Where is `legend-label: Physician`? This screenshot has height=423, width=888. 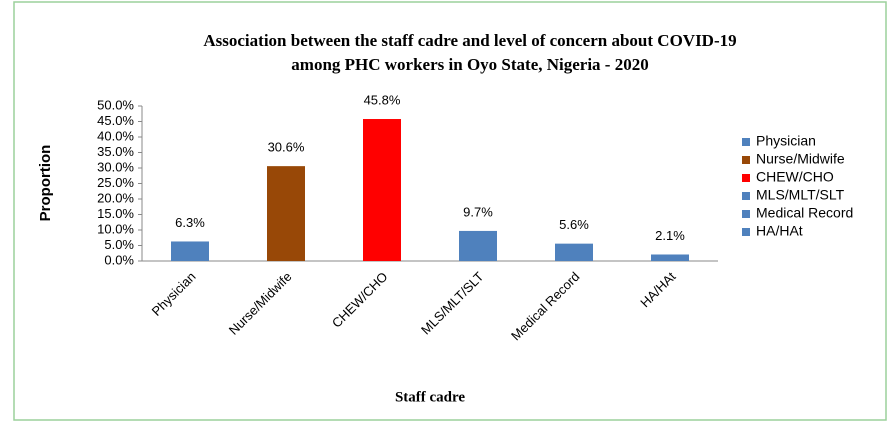
legend-label: Physician is located at coordinates (786, 141).